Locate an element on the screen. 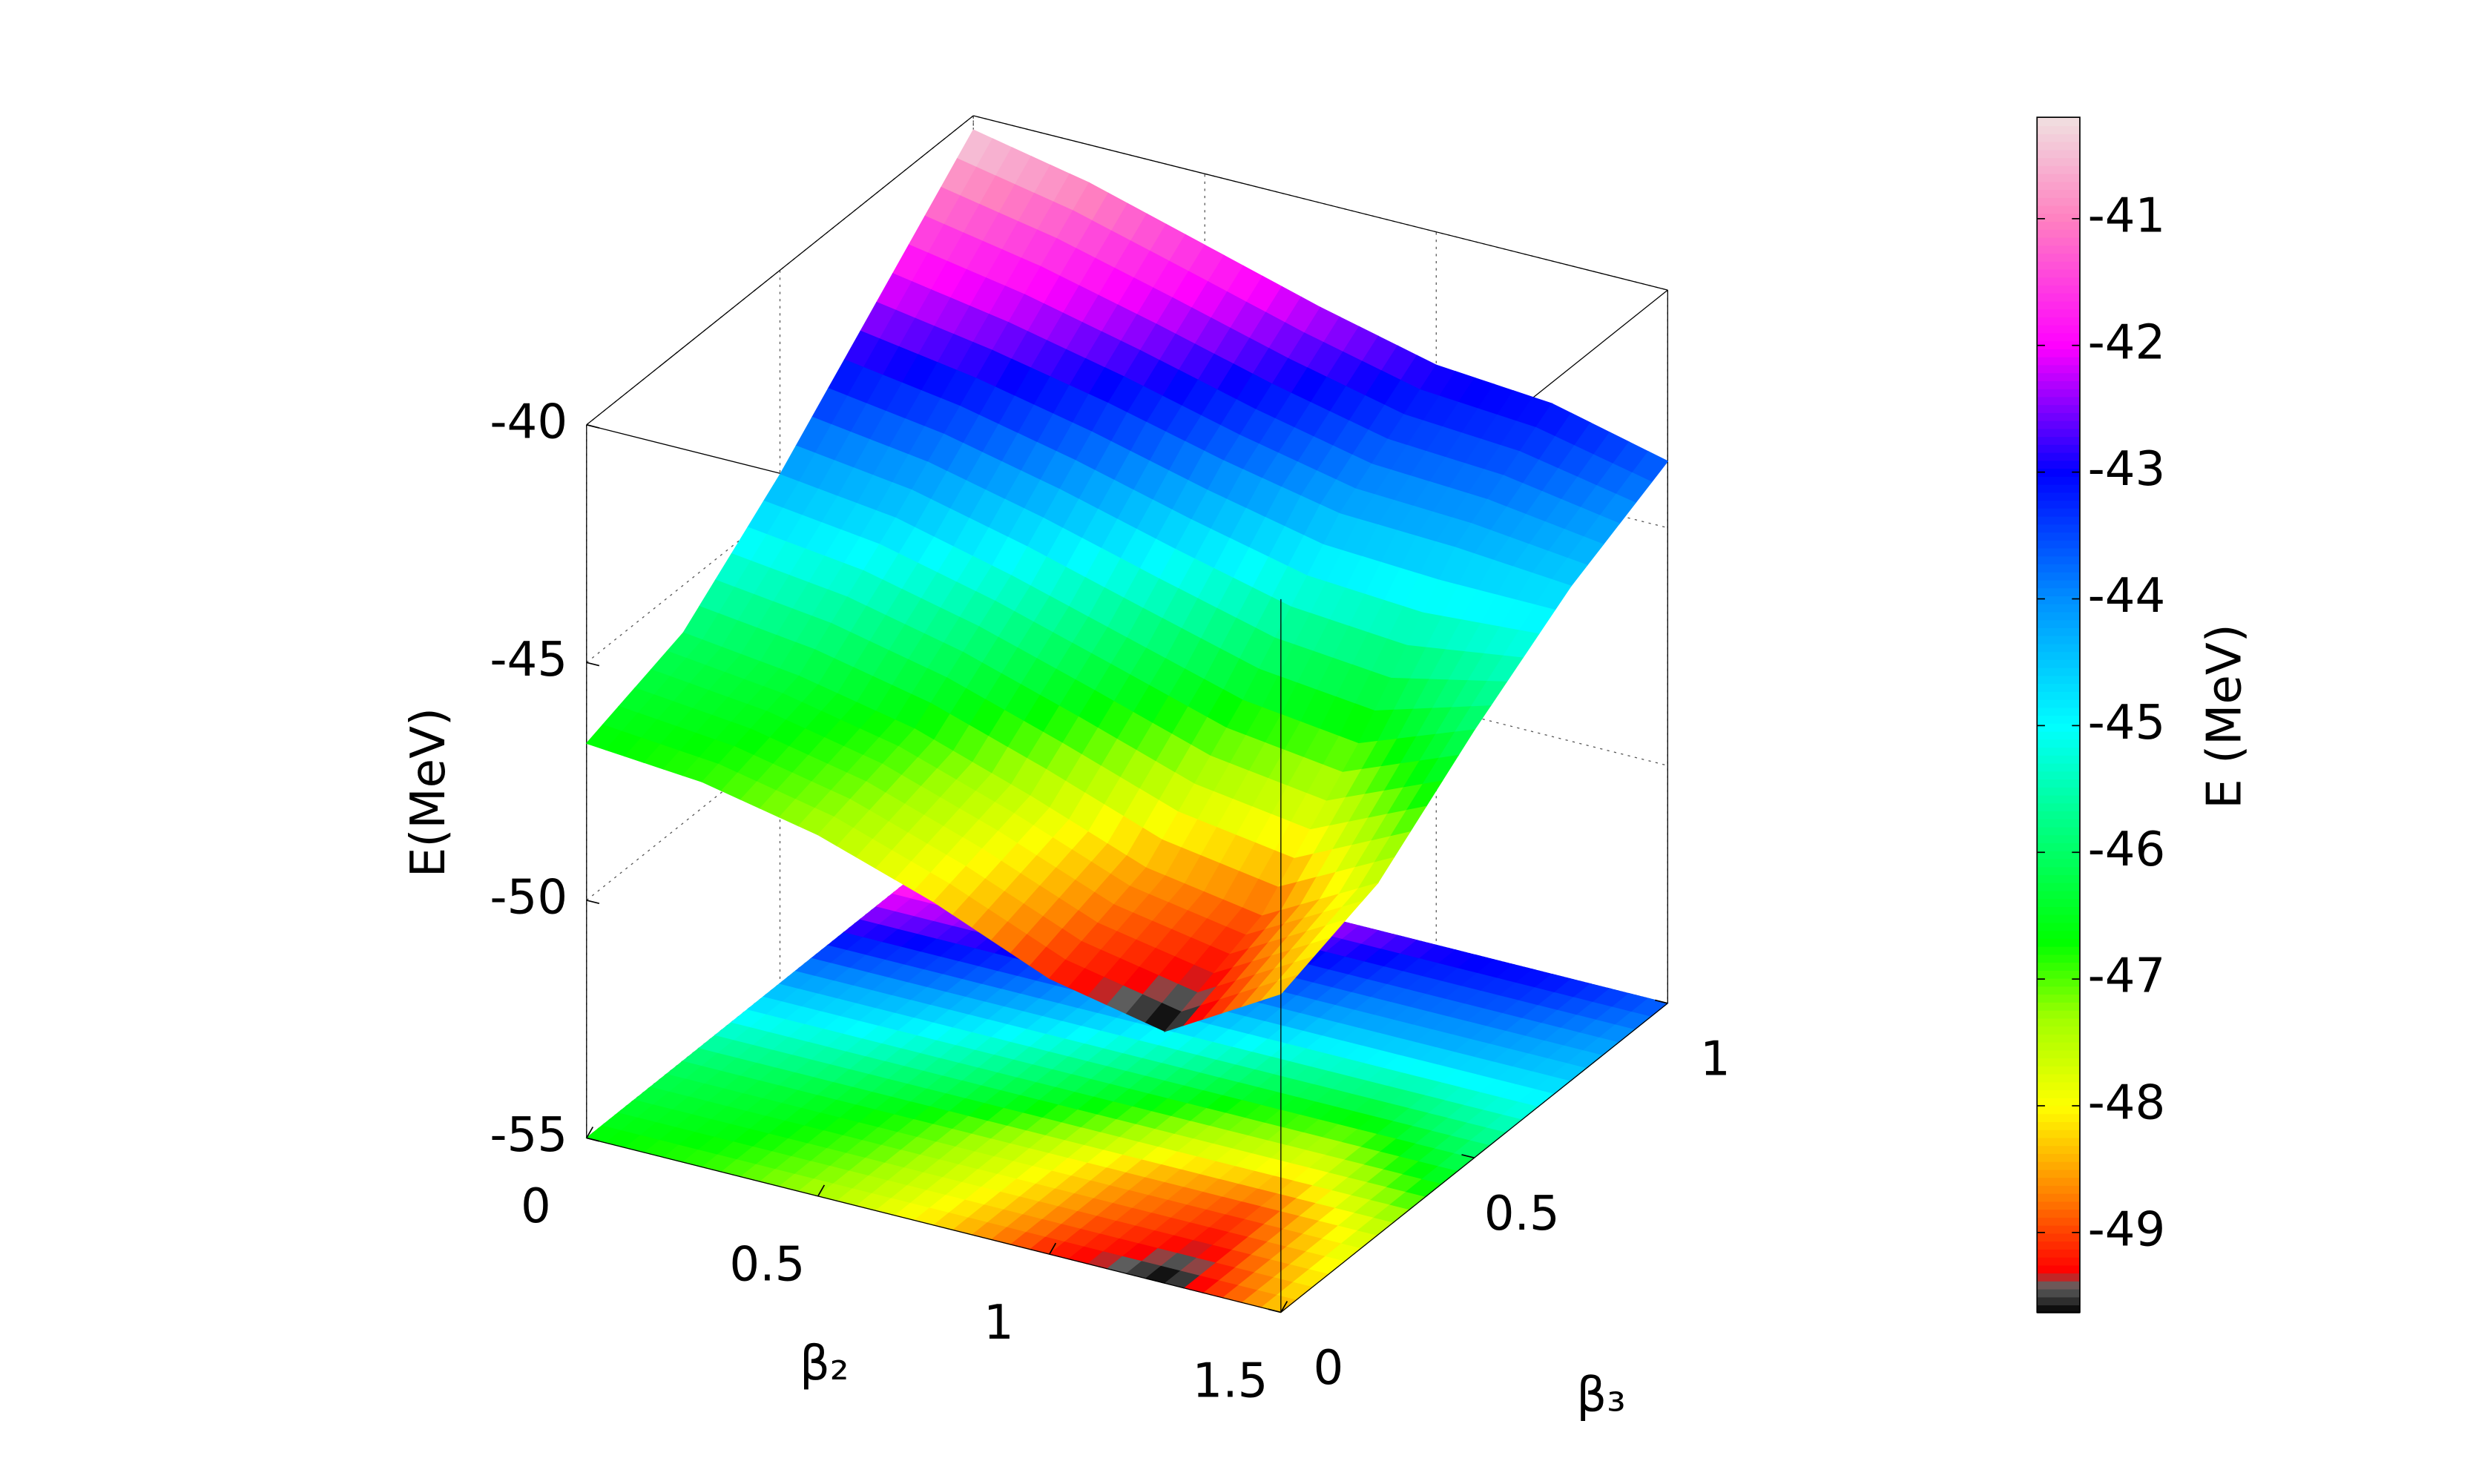  surface-cell is located at coordinates (1279, 987).